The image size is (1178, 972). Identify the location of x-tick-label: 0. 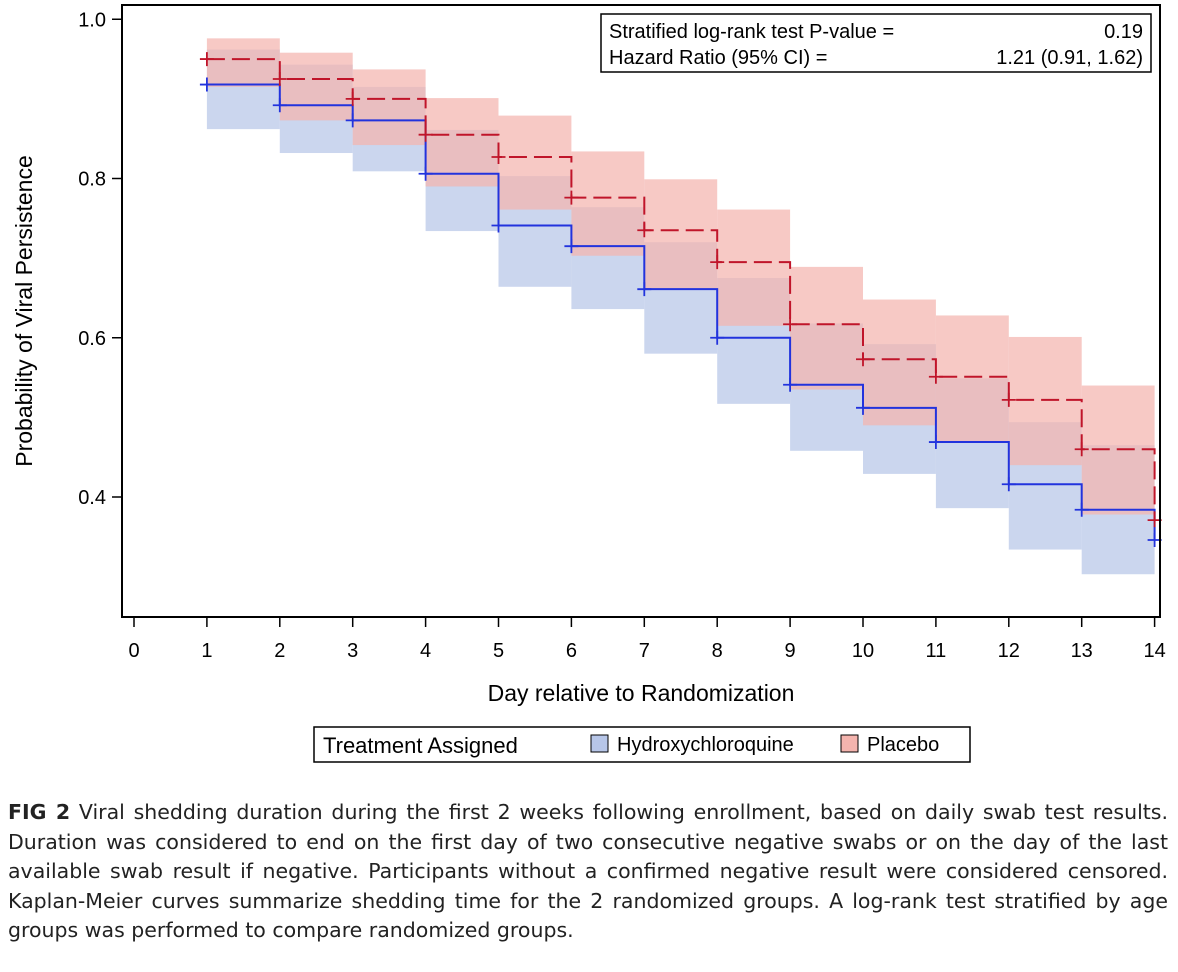
(133, 651).